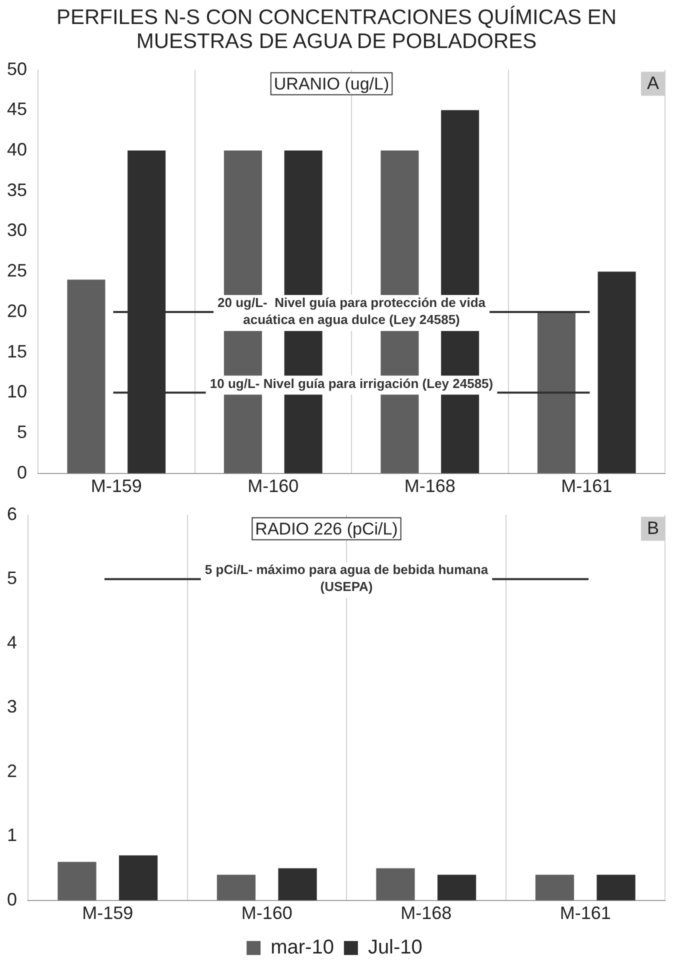  I want to click on y-tick-label: 40, so click(17, 149).